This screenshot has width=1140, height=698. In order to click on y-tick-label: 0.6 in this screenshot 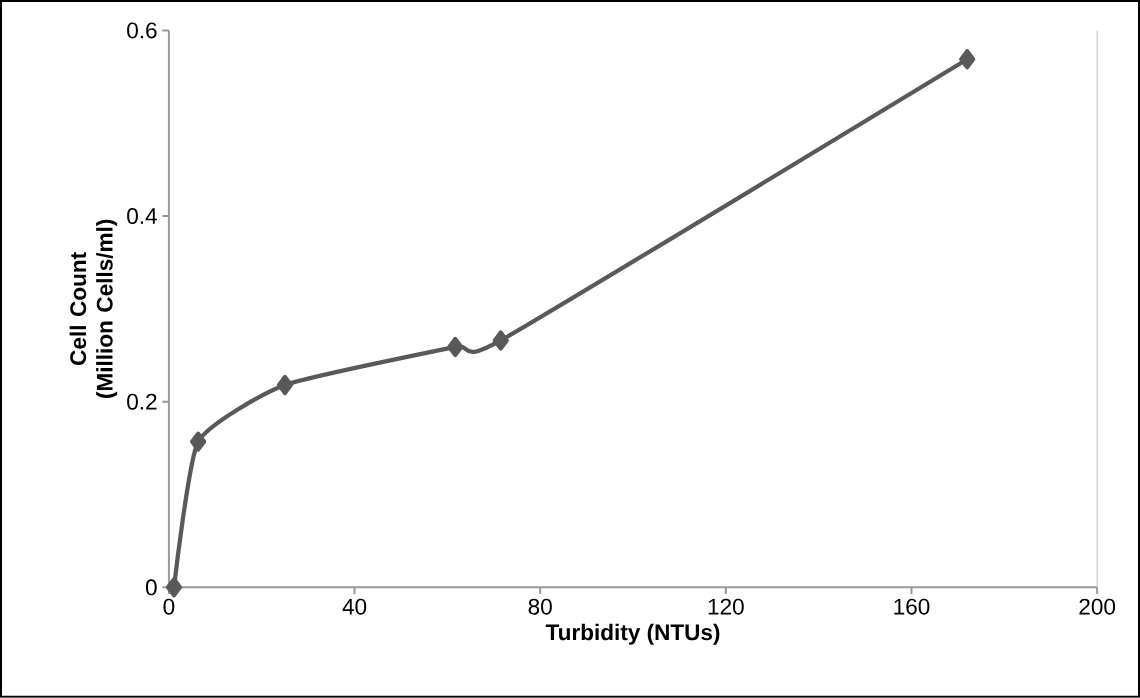, I will do `click(142, 30)`.